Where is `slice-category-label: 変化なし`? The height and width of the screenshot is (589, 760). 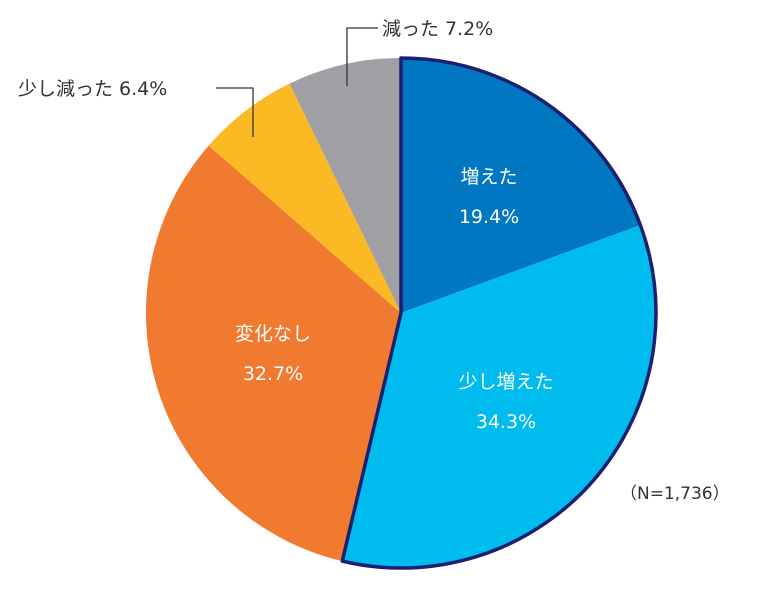 slice-category-label: 変化なし is located at coordinates (273, 334).